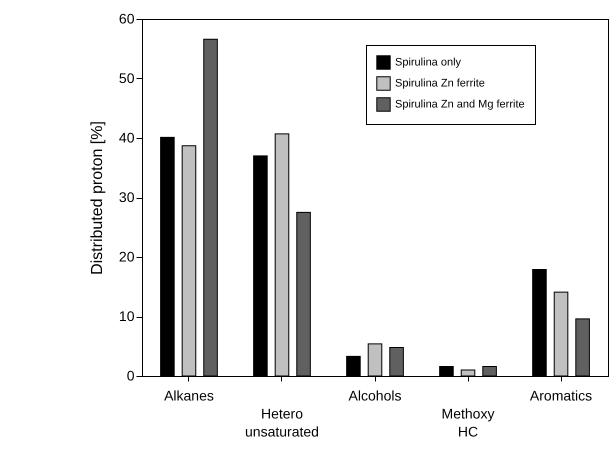 Image resolution: width=610 pixels, height=470 pixels. What do you see at coordinates (282, 423) in the screenshot?
I see `x-tick-label: Hetero unsaturated` at bounding box center [282, 423].